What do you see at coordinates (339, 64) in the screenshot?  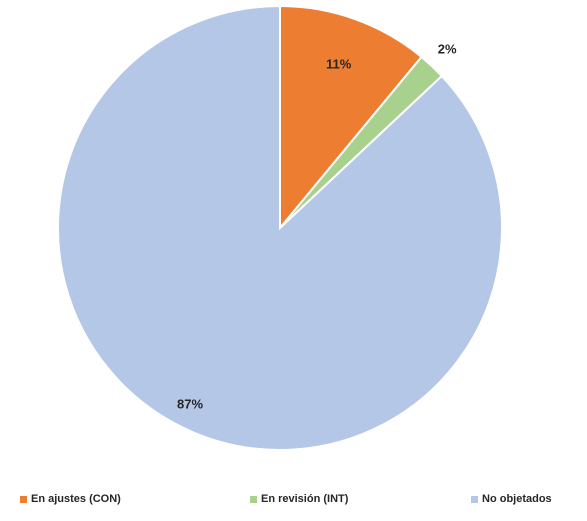 I see `data-label-en-ajustes: 11%` at bounding box center [339, 64].